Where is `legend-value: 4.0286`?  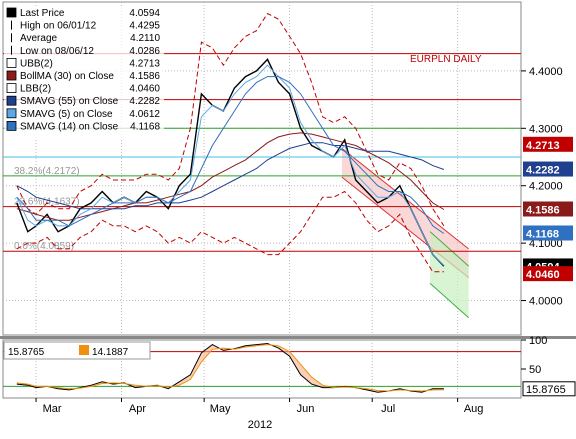
legend-value: 4.0286 is located at coordinates (144, 51).